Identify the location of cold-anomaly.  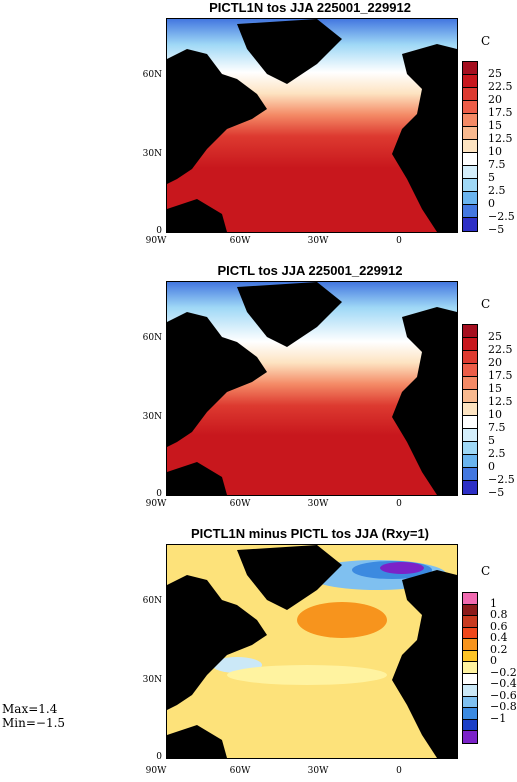
(402, 568).